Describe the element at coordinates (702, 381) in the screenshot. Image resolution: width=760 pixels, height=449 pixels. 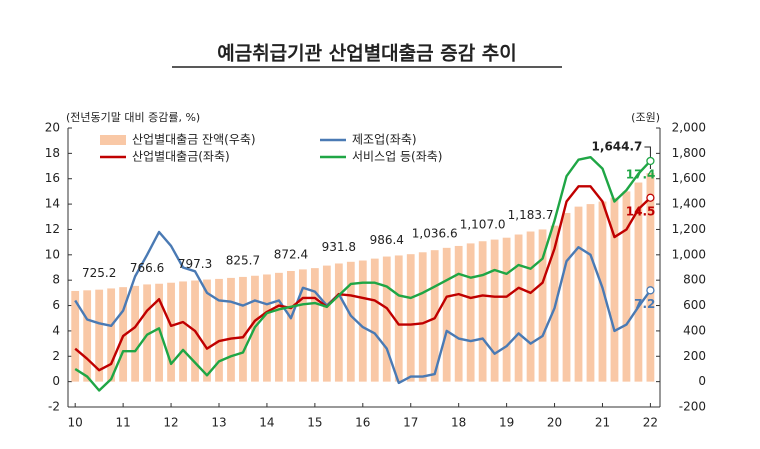
I see `y2-tick-label: 0` at that location.